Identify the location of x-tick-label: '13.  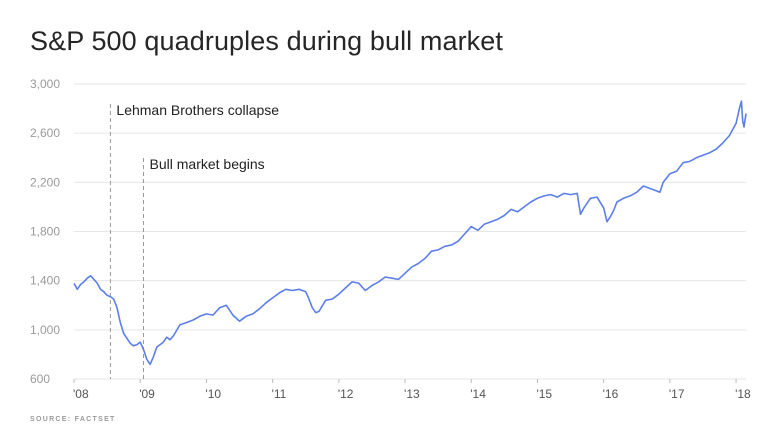
(412, 394).